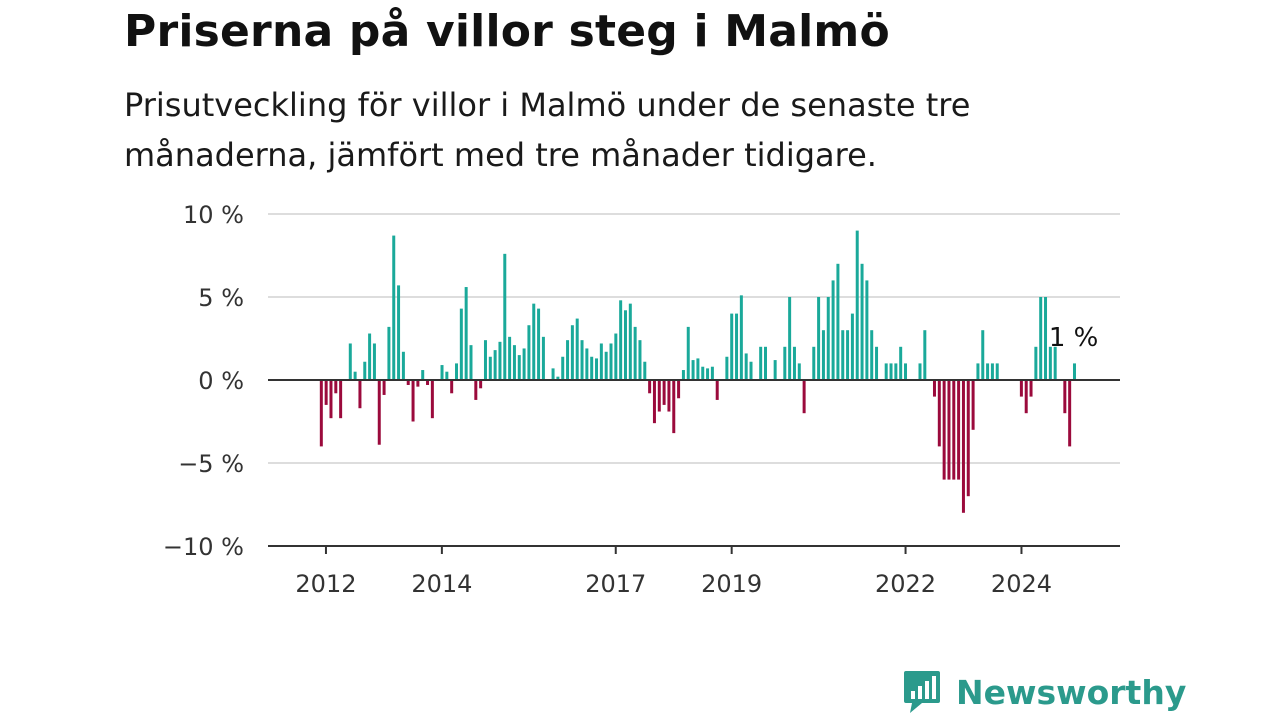 The width and height of the screenshot is (1280, 720). Describe the element at coordinates (1074, 338) in the screenshot. I see `latest-value-annotation: 1 %` at that location.